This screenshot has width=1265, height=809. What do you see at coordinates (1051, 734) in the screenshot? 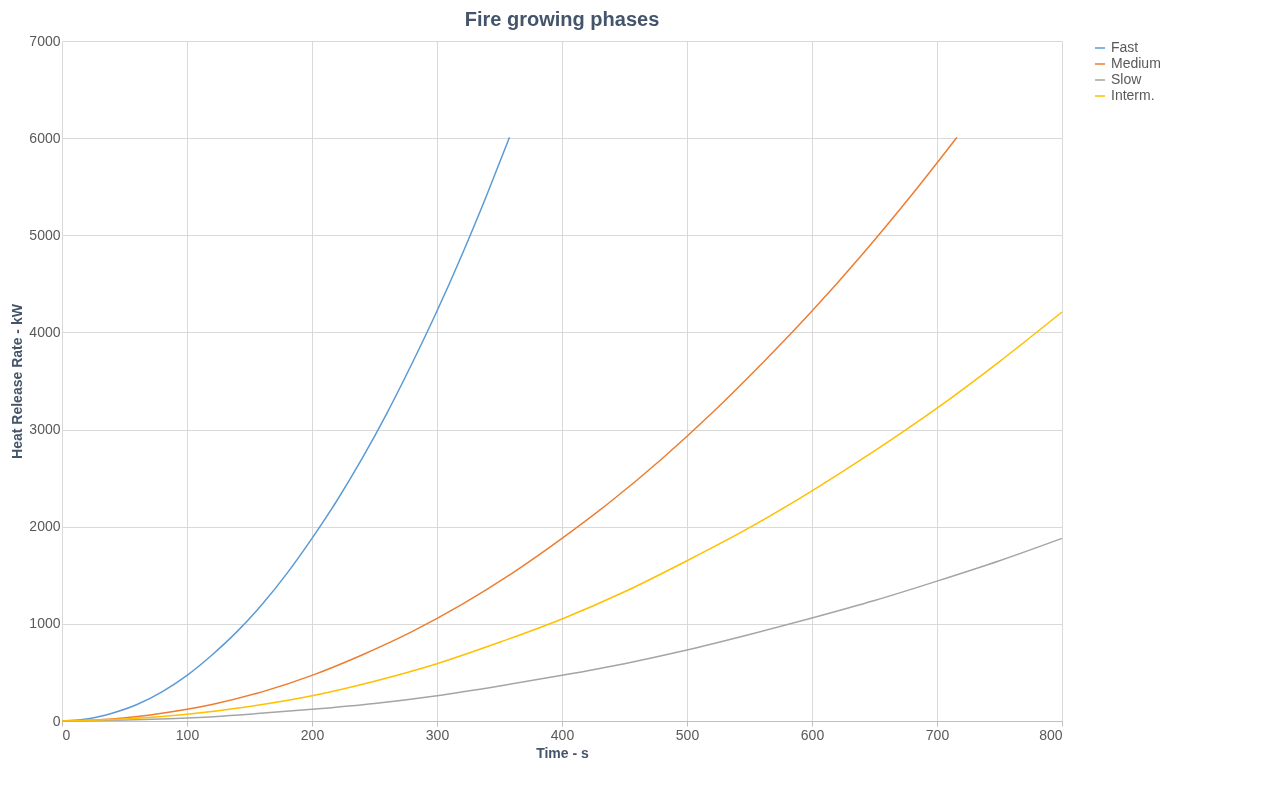
I see `x-tick-label: 800` at bounding box center [1051, 734].